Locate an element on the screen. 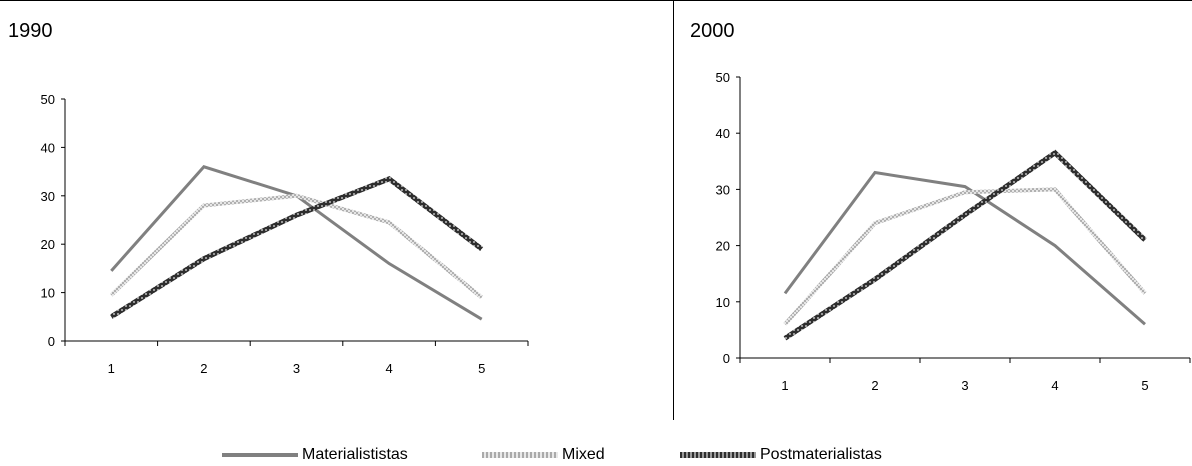 The height and width of the screenshot is (466, 1192). legend-item-postmaterialistas: Postmaterialistas is located at coordinates (781, 455).